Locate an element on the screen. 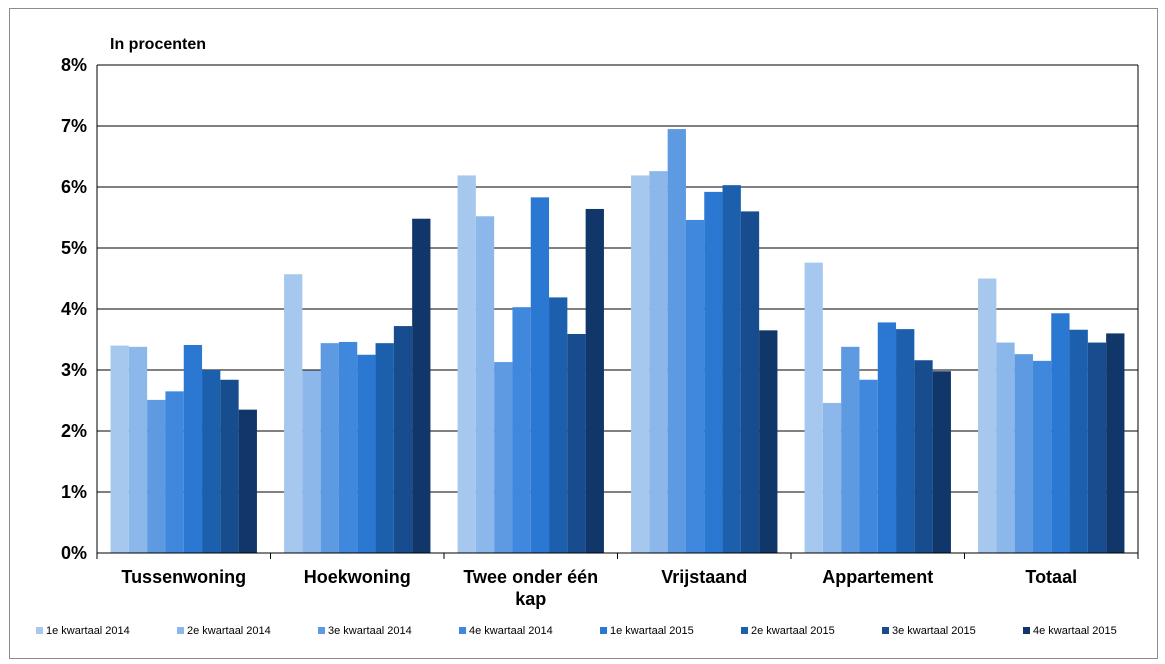  legend-label: 4e kwartaal 2014 is located at coordinates (511, 631).